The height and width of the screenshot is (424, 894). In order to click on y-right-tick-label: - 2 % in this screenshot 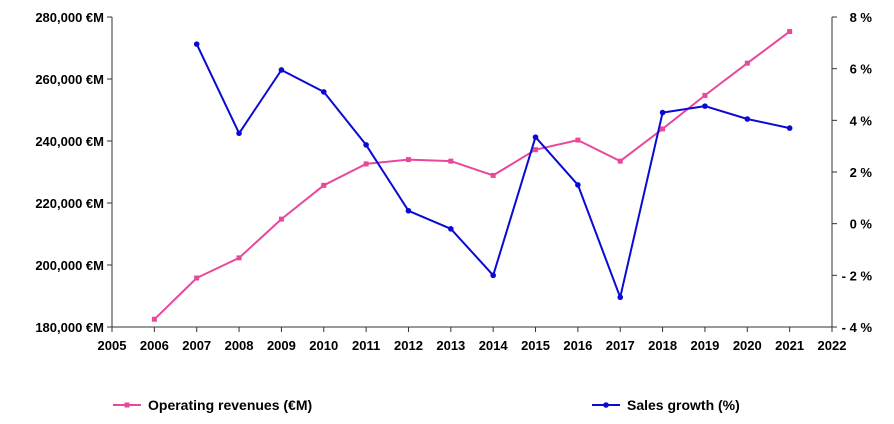, I will do `click(857, 275)`.